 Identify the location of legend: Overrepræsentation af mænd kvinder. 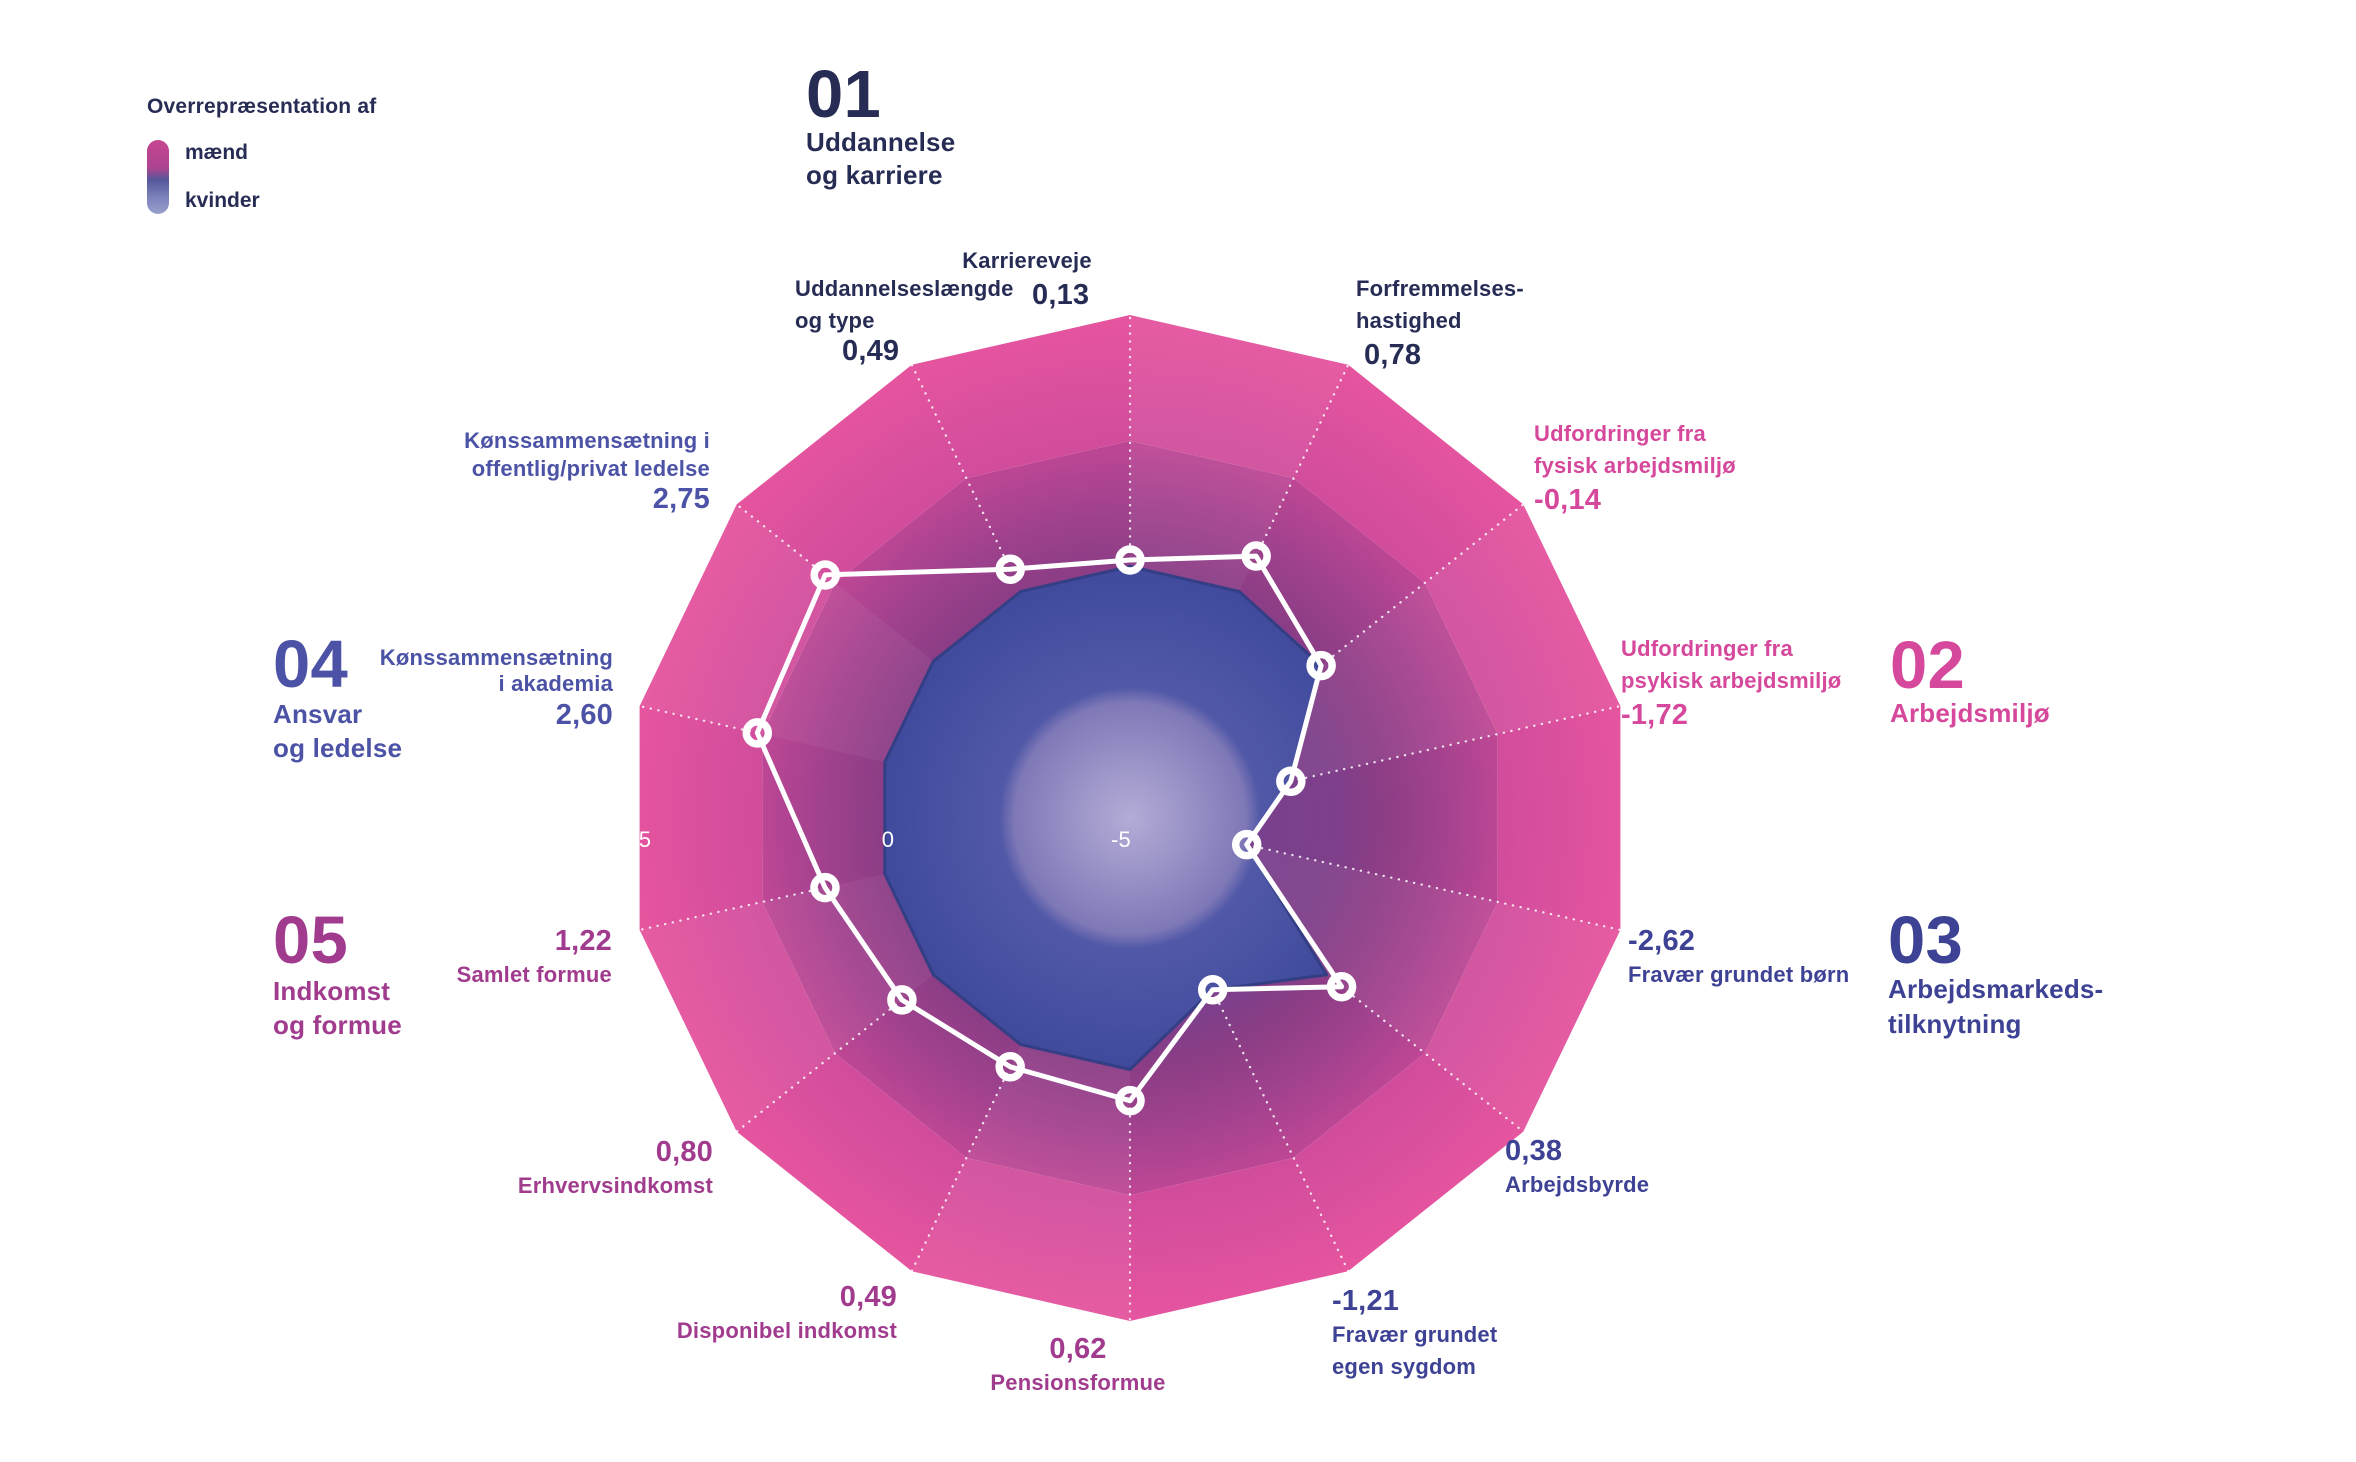
(261, 154).